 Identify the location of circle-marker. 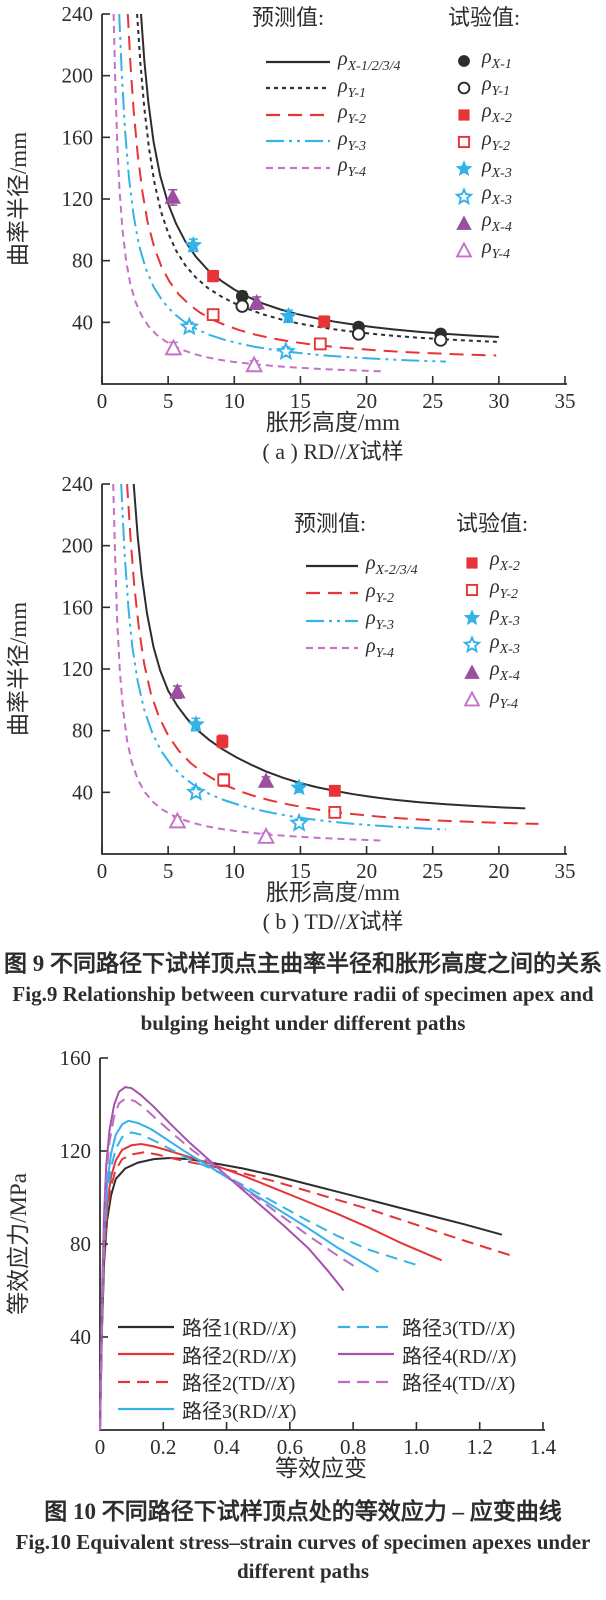
(464, 88).